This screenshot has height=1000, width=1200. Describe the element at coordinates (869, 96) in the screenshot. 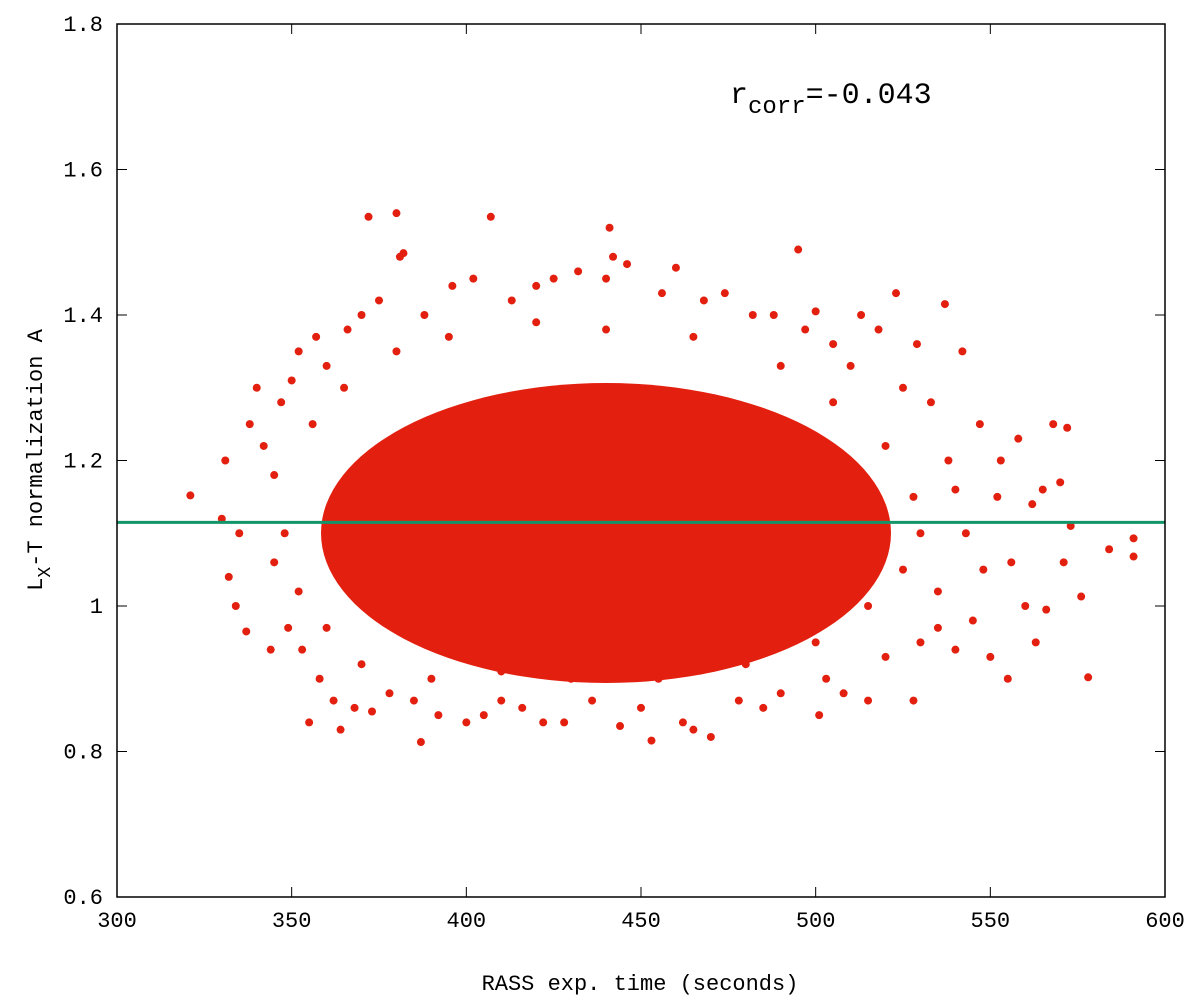

I see `annotation-rest: =-0.043` at that location.